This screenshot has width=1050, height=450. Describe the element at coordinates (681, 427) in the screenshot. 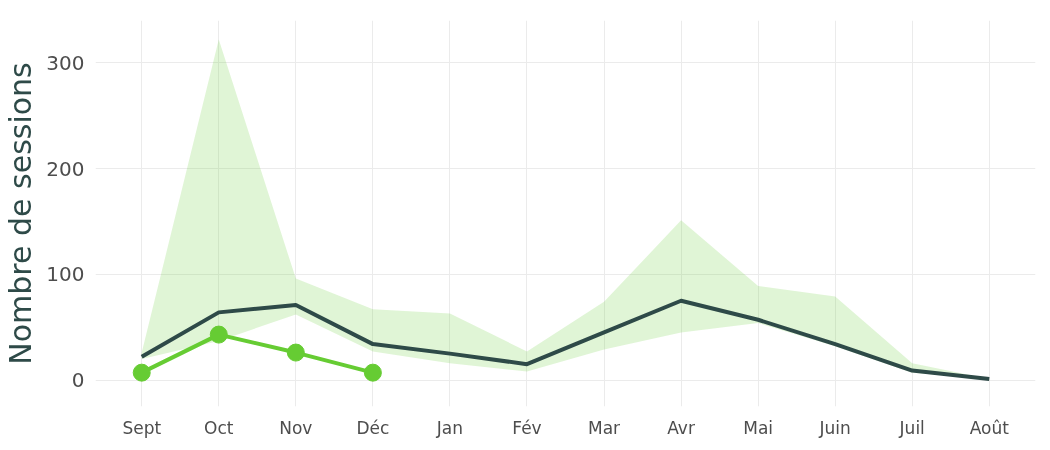

I see `x-tick-label: Avr` at that location.